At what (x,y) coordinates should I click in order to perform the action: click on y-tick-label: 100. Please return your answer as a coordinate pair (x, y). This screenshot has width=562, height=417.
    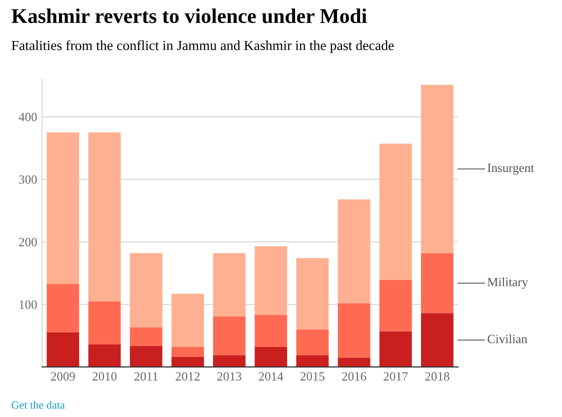
    Looking at the image, I should click on (28, 304).